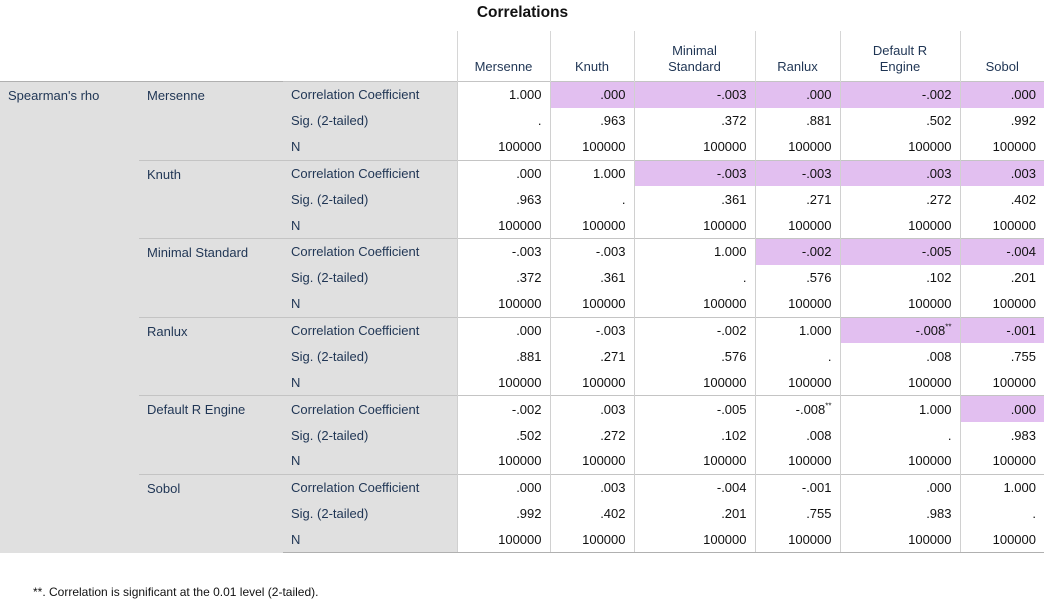 This screenshot has width=1045, height=604. What do you see at coordinates (1002, 66) in the screenshot?
I see `column-header-label: Sobol` at bounding box center [1002, 66].